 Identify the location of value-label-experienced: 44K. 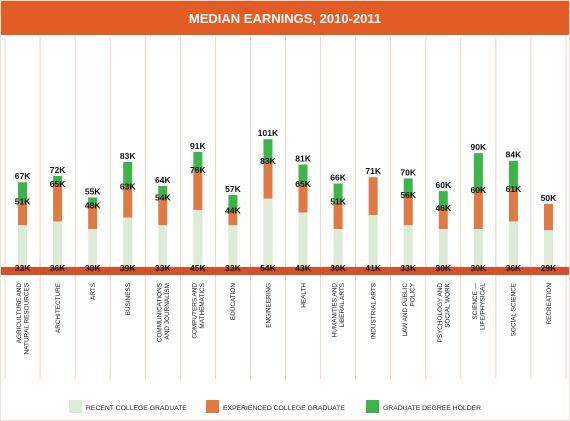
(233, 210).